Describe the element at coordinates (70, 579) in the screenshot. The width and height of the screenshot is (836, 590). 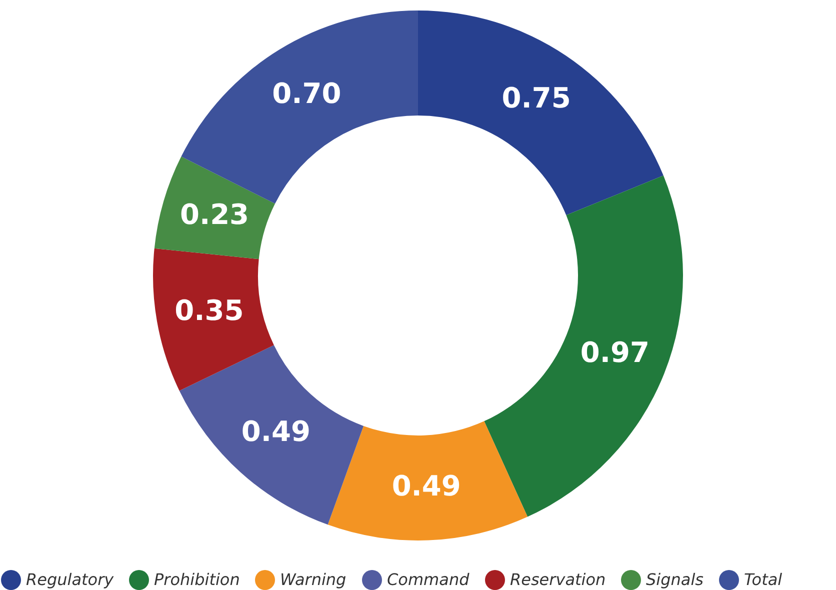
I see `legend-label: Regulatory` at that location.